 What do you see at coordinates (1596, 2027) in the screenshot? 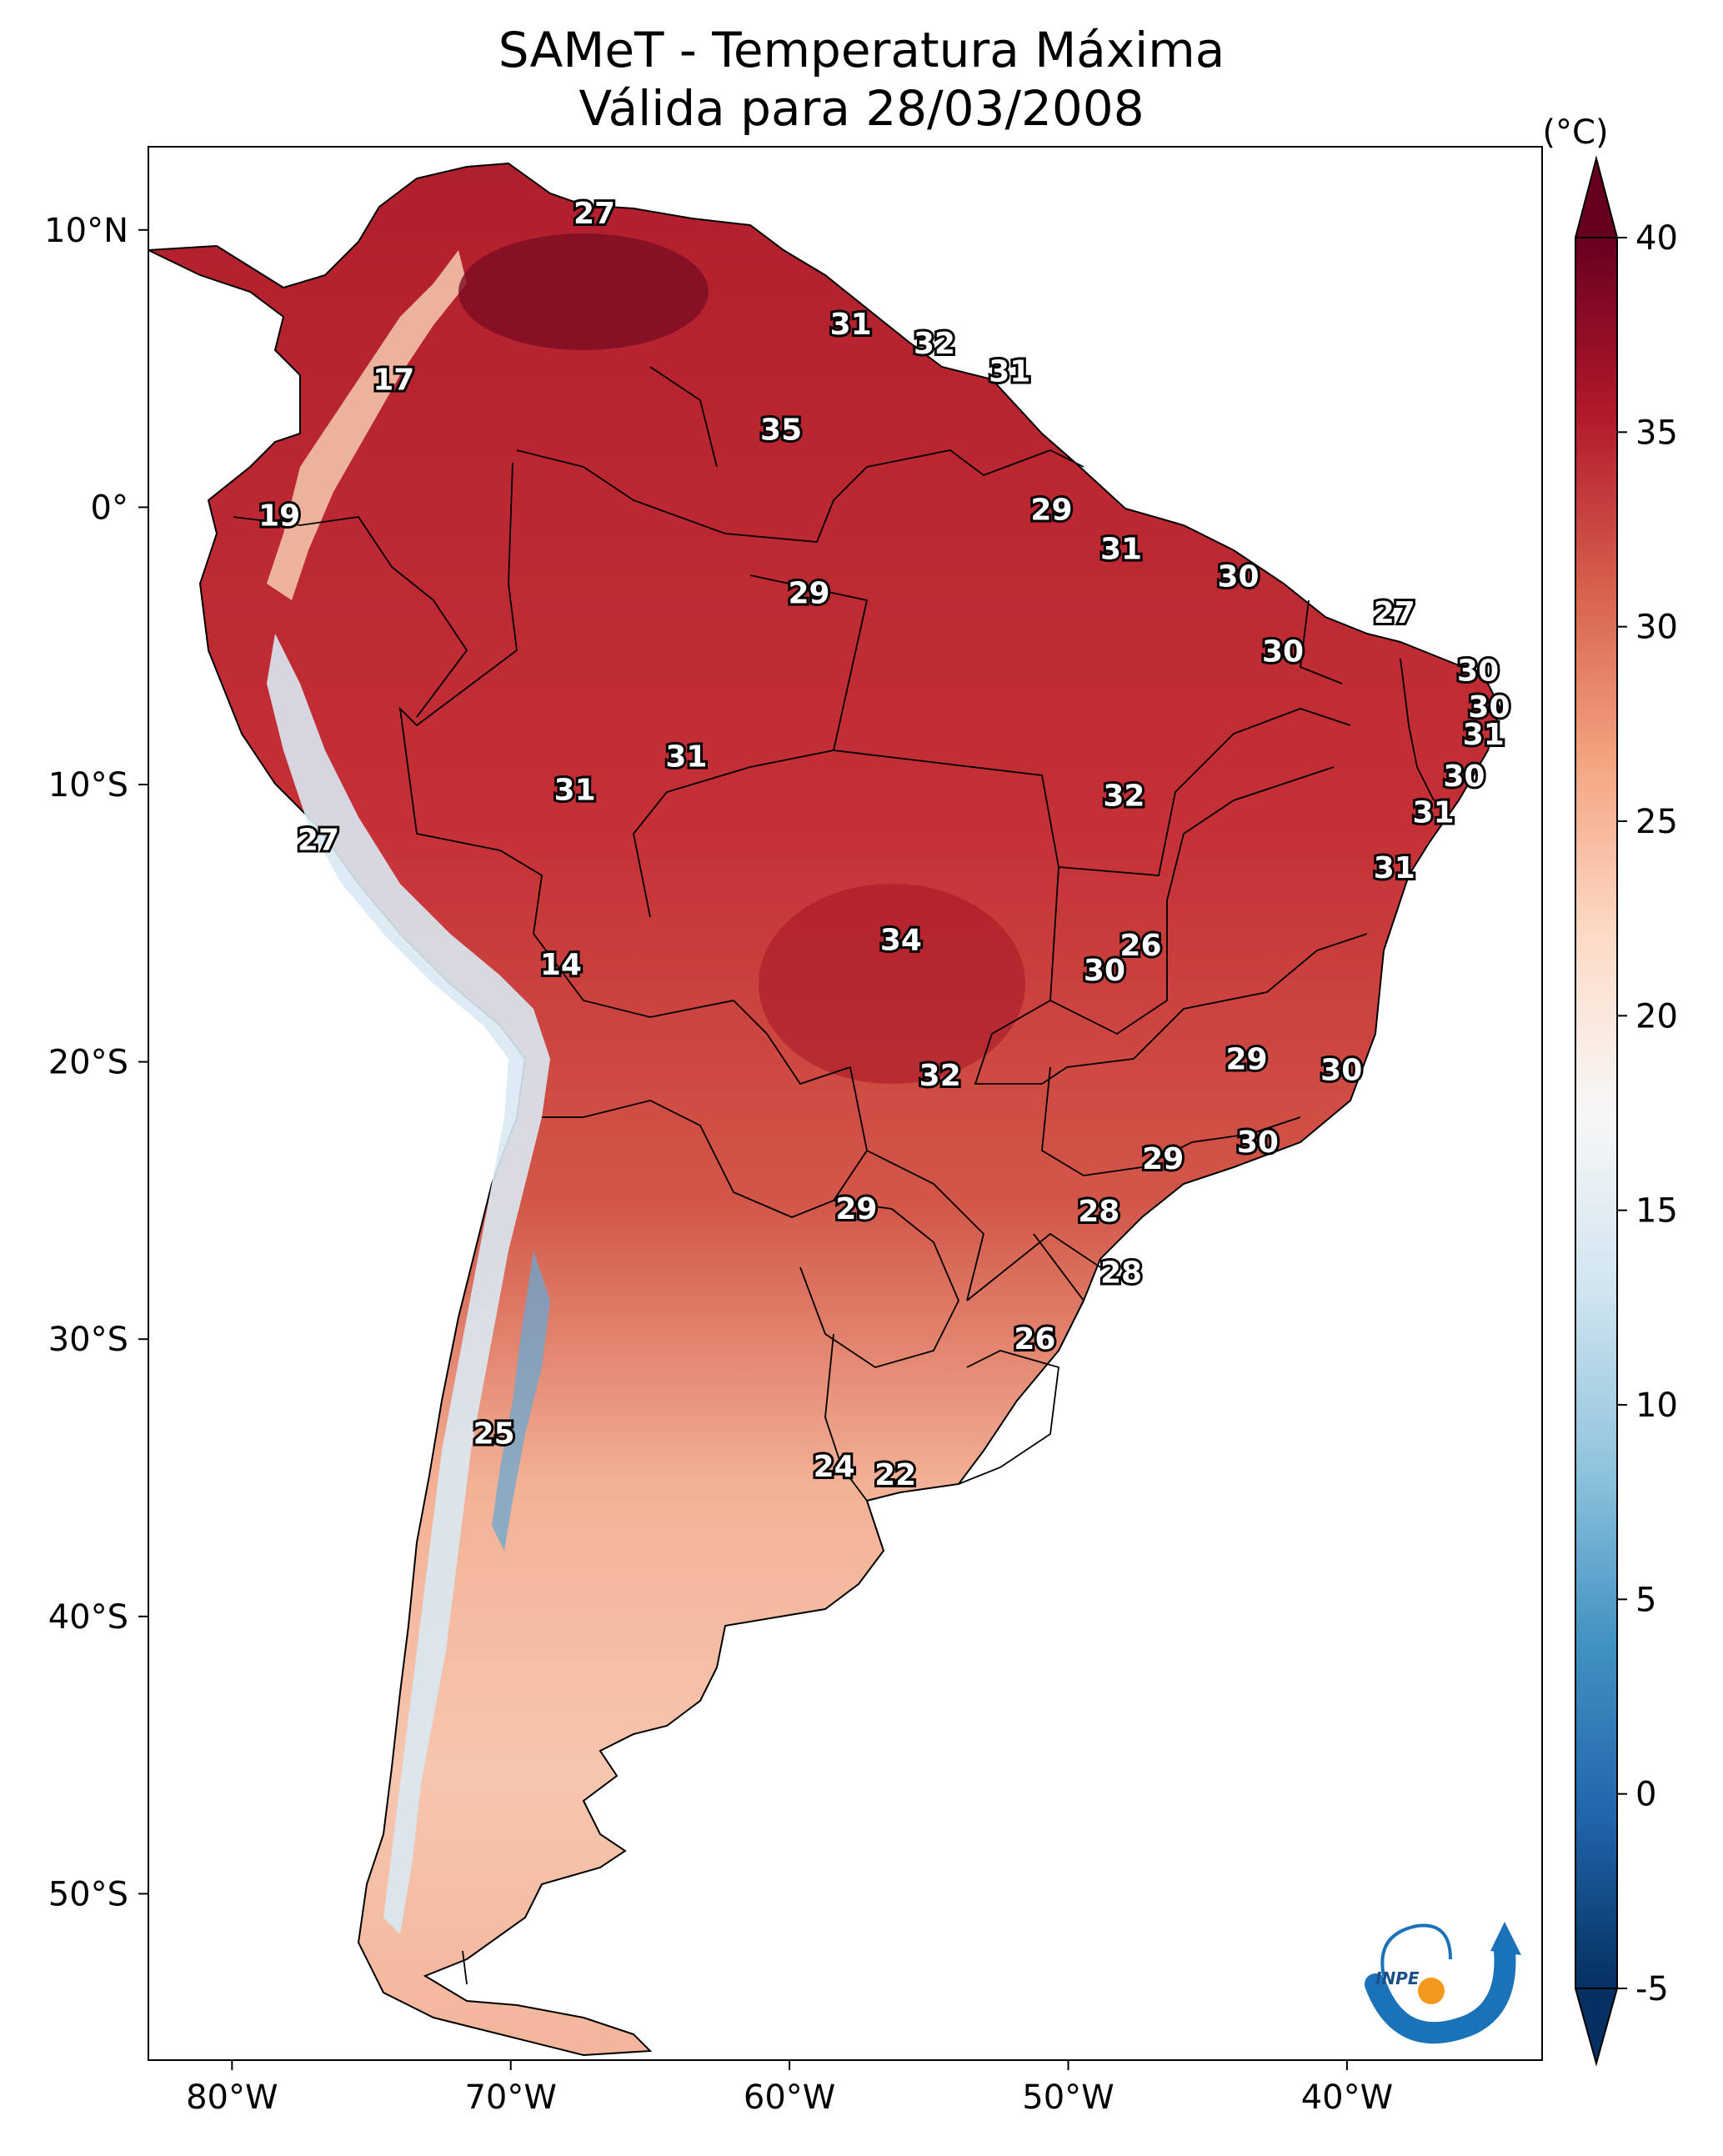
I see `colorbar-bottom-arrow` at bounding box center [1596, 2027].